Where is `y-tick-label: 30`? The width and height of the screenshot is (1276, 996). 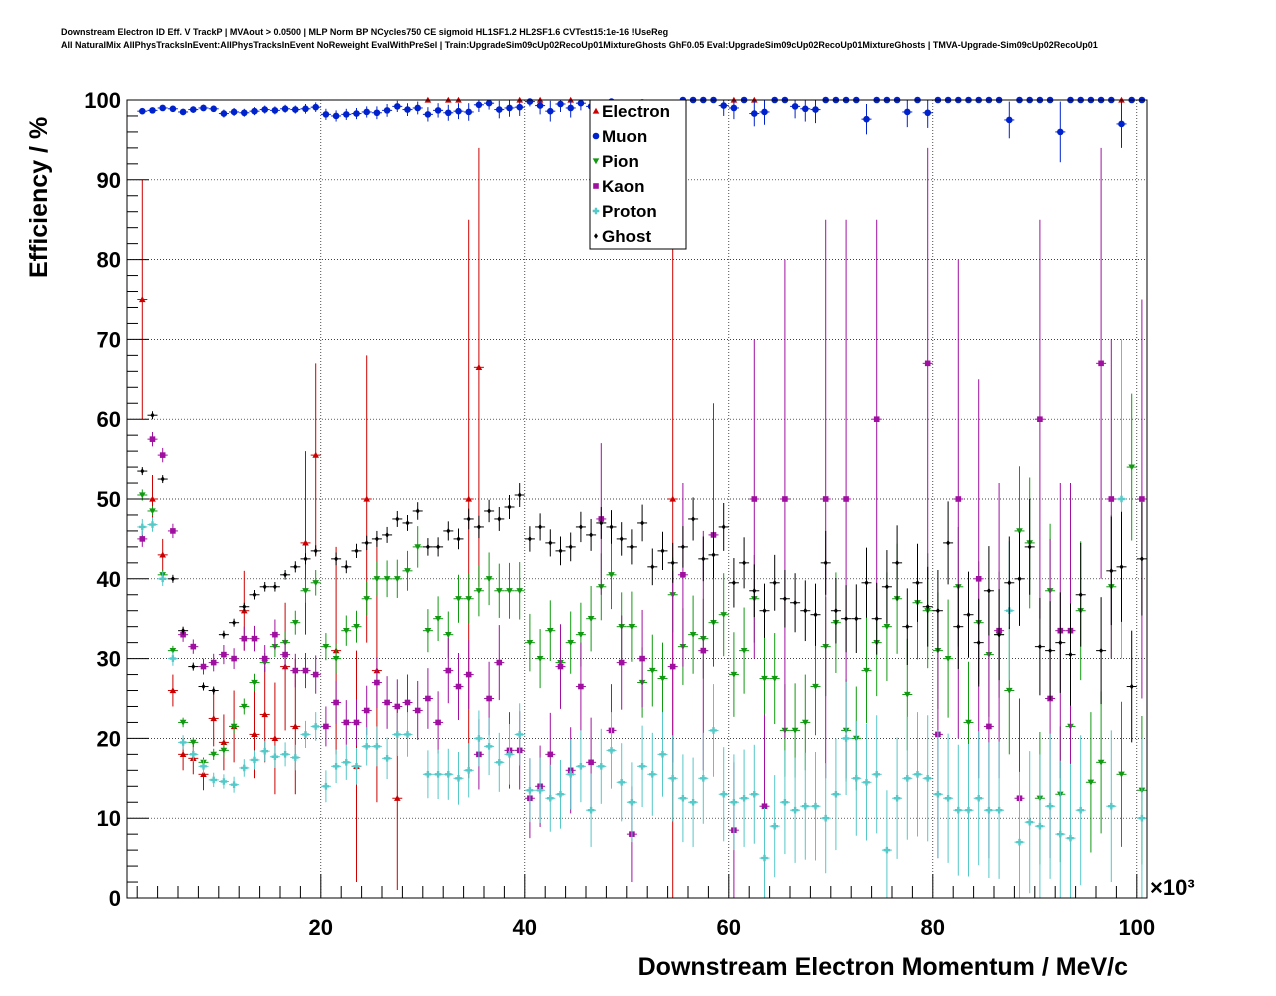
y-tick-label: 30 is located at coordinates (109, 659).